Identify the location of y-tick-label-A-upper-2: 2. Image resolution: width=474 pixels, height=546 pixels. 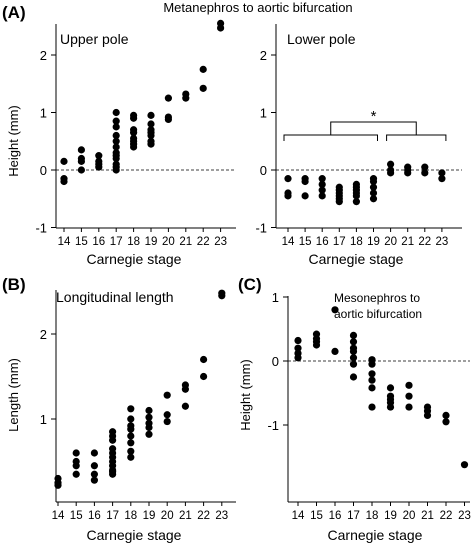
(43, 55).